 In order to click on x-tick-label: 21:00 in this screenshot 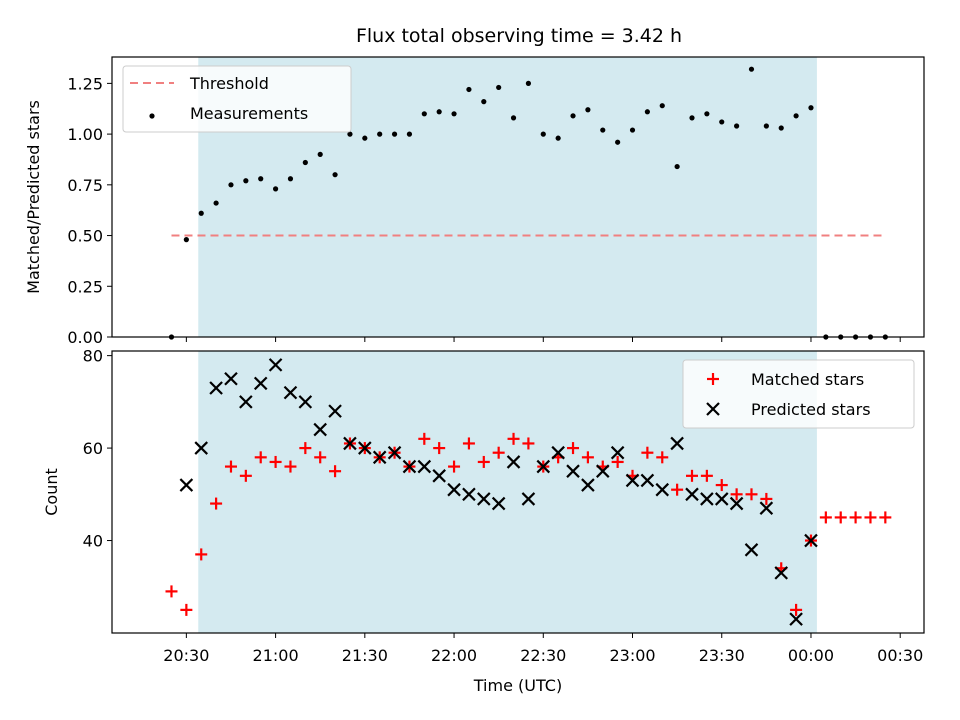, I will do `click(276, 655)`.